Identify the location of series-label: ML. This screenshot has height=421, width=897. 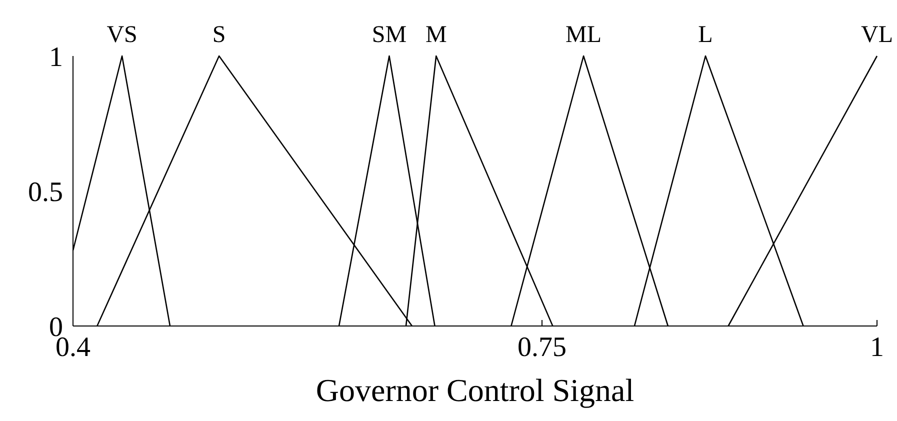
(584, 35).